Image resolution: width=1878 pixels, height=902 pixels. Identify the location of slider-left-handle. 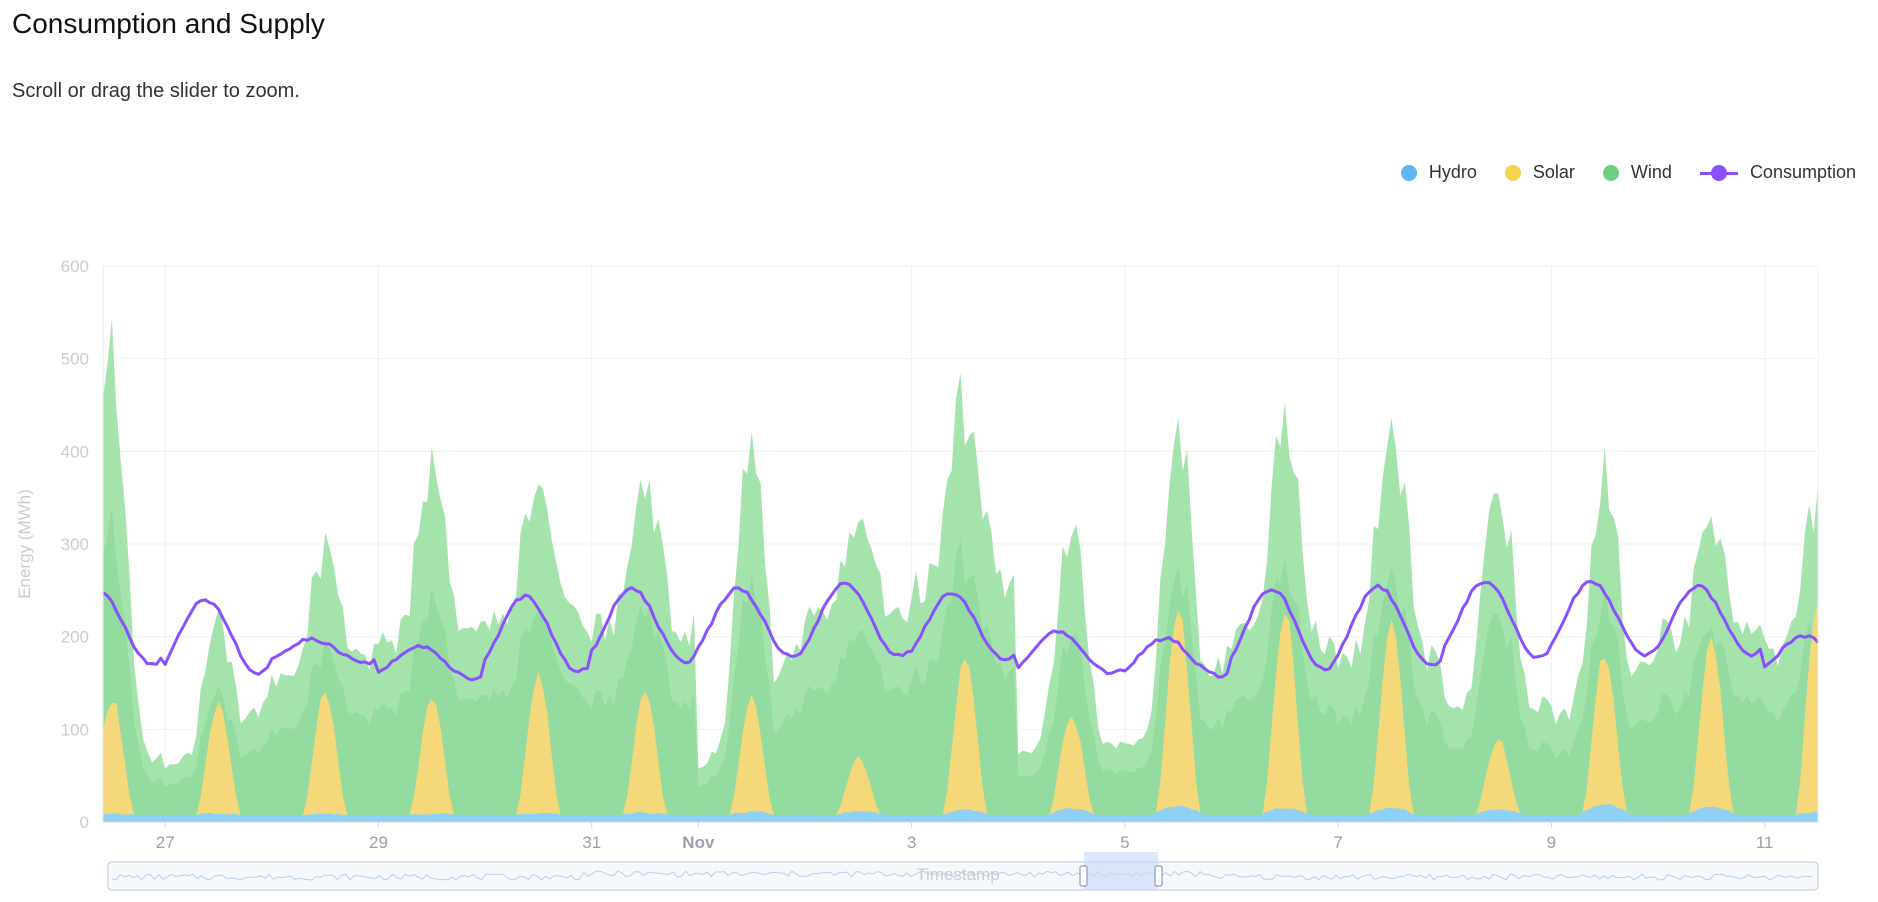
(1083, 876).